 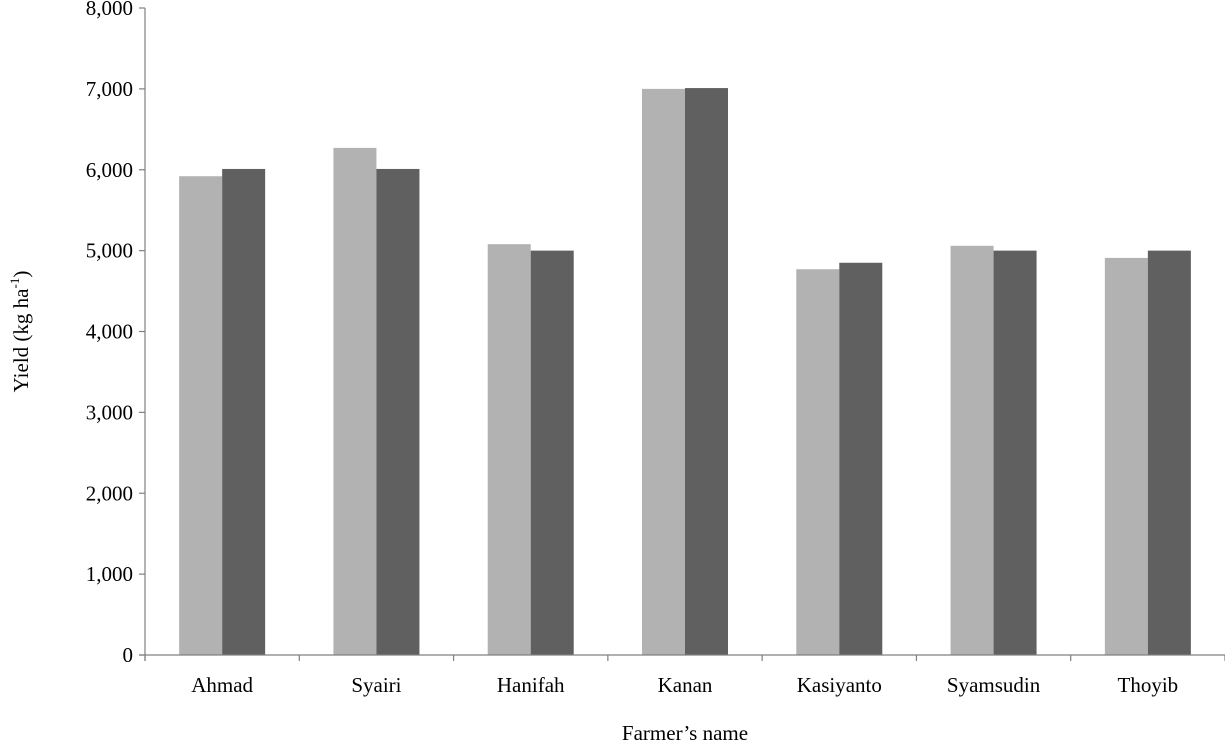 I want to click on x-axis-title: Farmer’s name, so click(x=685, y=733).